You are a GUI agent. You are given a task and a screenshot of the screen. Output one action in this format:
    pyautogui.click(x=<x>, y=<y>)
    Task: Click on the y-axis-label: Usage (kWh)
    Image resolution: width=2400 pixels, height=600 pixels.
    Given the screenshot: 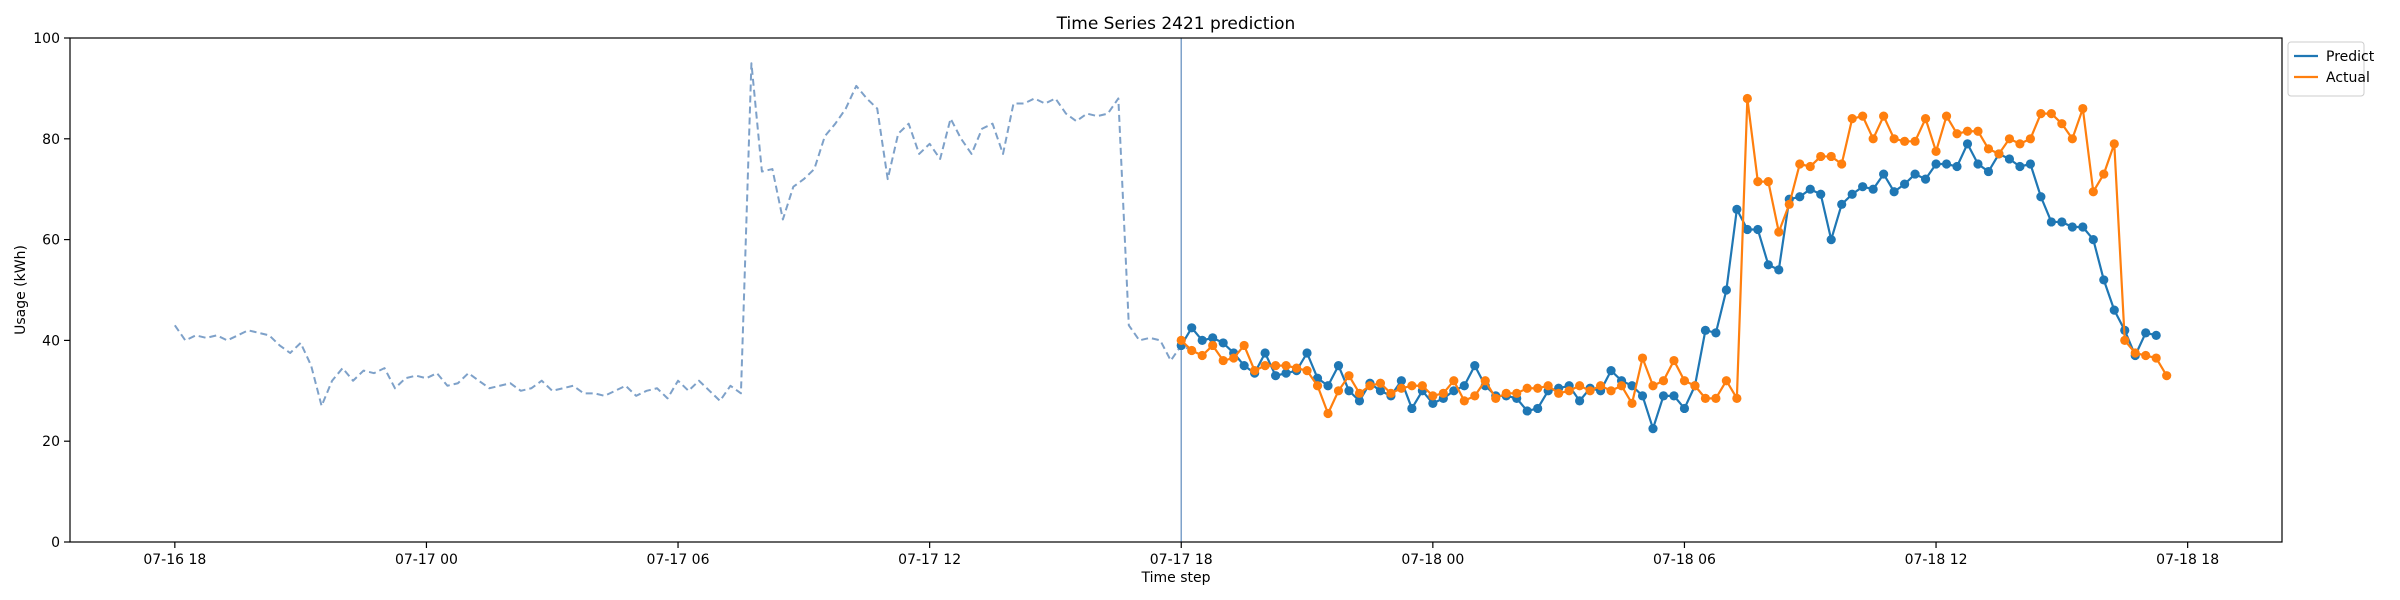 What is the action you would take?
    pyautogui.click(x=21, y=290)
    